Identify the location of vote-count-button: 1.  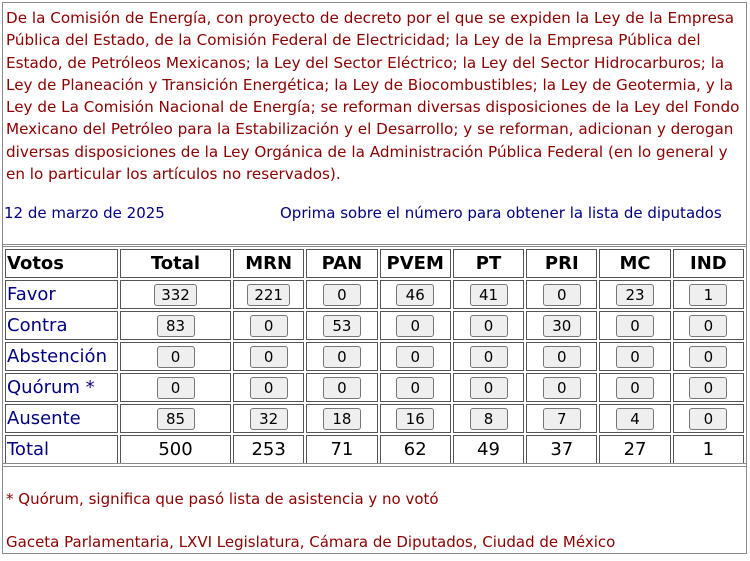
(708, 294).